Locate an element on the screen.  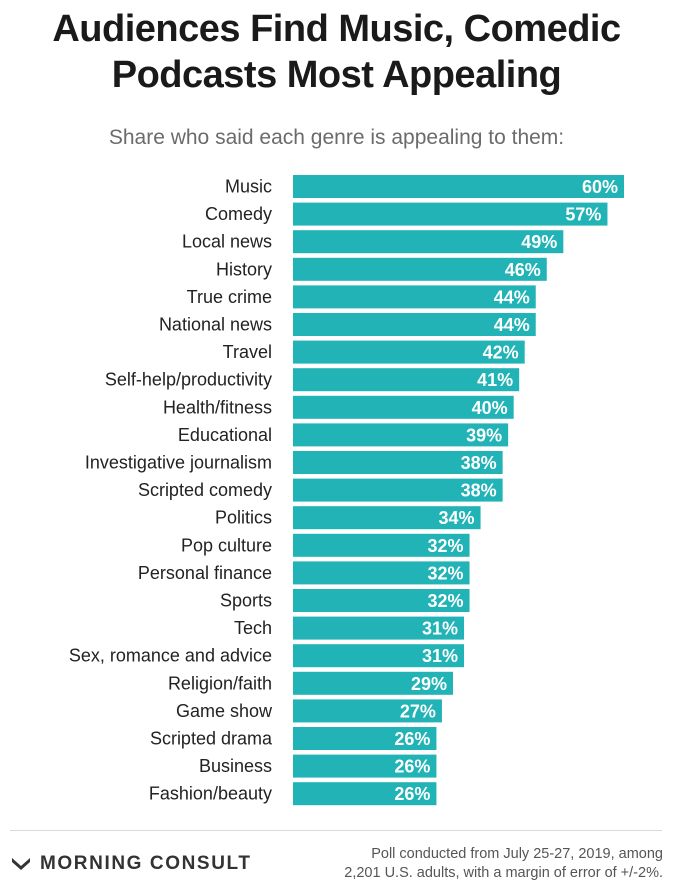
category-label-self-help-productivity: Self-help/productivity is located at coordinates (188, 380).